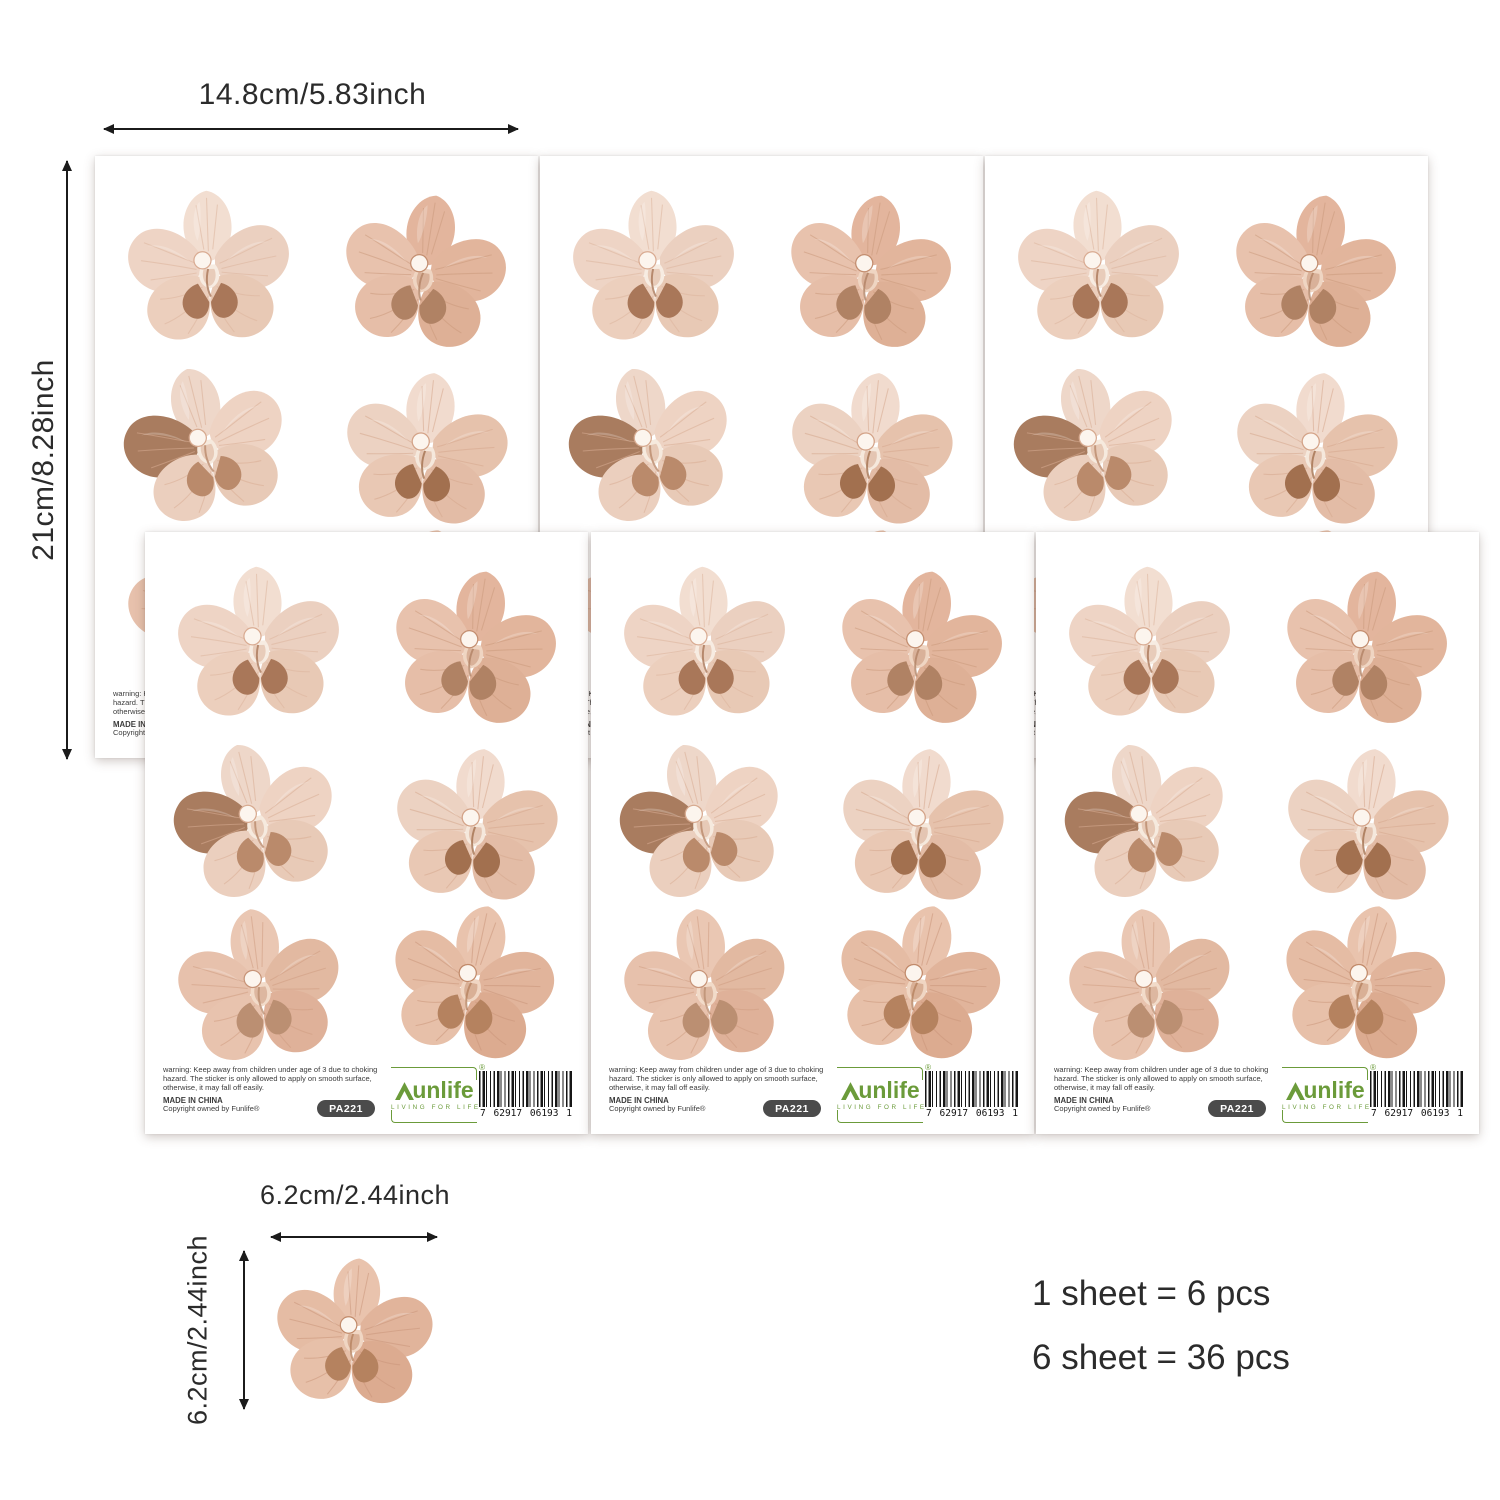 The height and width of the screenshot is (1500, 1500). I want to click on sheet-height-label: 21cm/8.28inch, so click(43, 460).